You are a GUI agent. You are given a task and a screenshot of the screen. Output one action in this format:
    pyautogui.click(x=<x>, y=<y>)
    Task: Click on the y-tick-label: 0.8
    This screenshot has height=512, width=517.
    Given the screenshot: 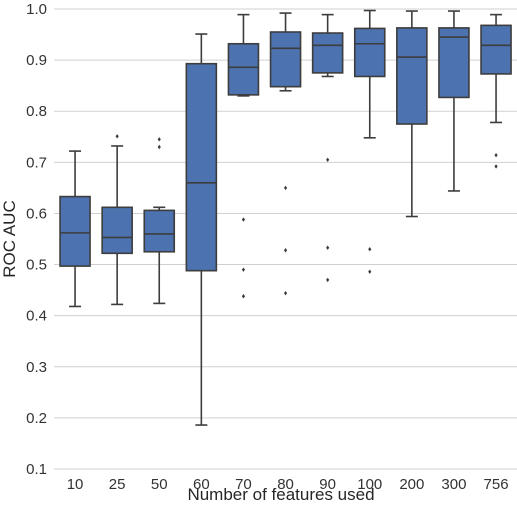 What is the action you would take?
    pyautogui.click(x=36, y=111)
    